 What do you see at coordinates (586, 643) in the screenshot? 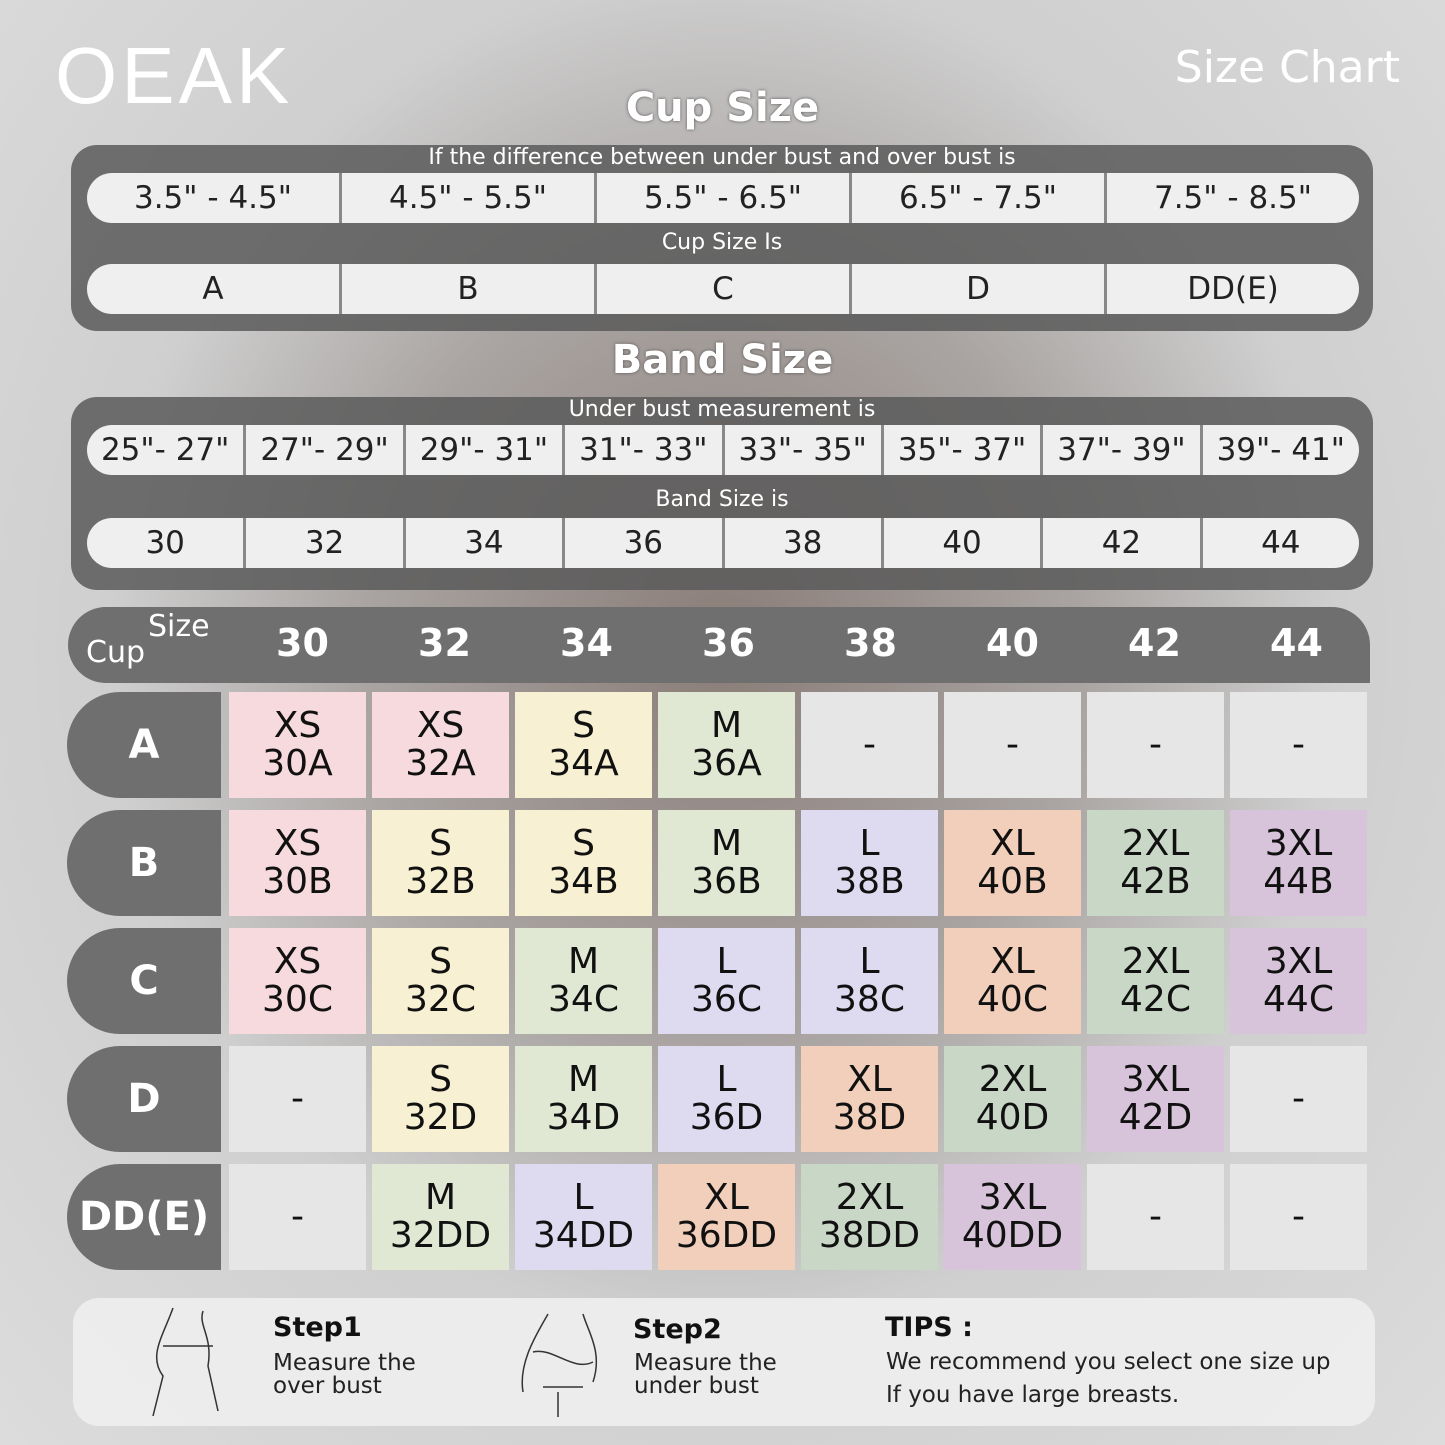
I see `column-header: 34` at bounding box center [586, 643].